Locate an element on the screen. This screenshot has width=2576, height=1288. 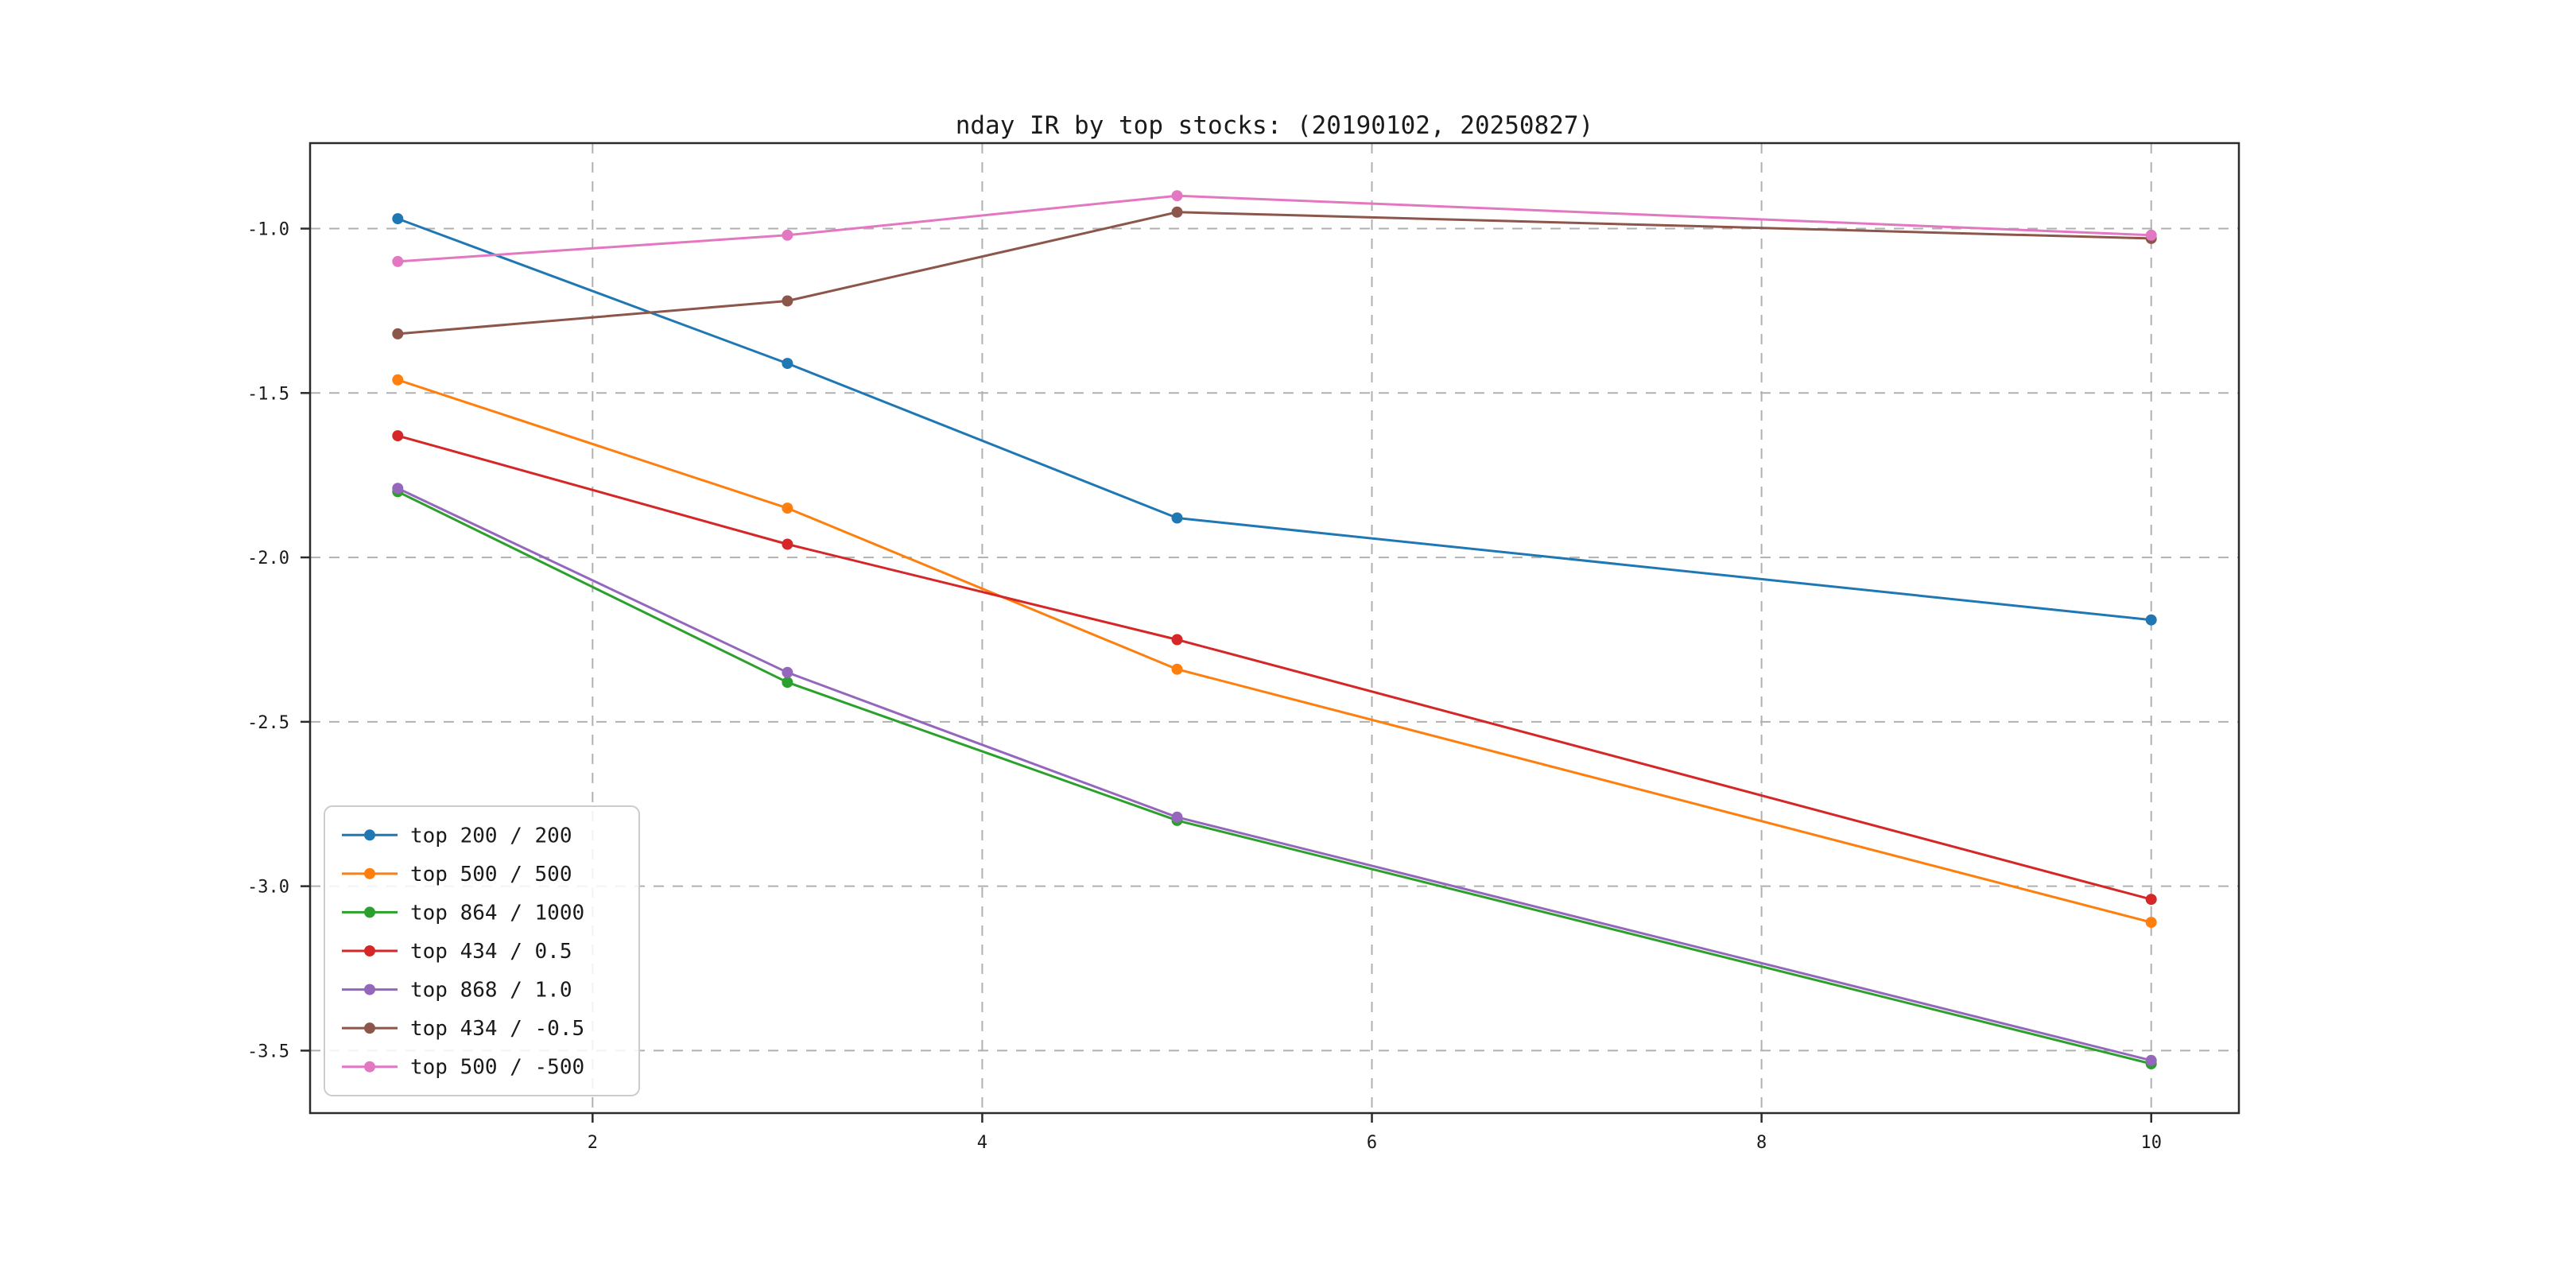
x-tick-label: 6 is located at coordinates (1372, 1143).